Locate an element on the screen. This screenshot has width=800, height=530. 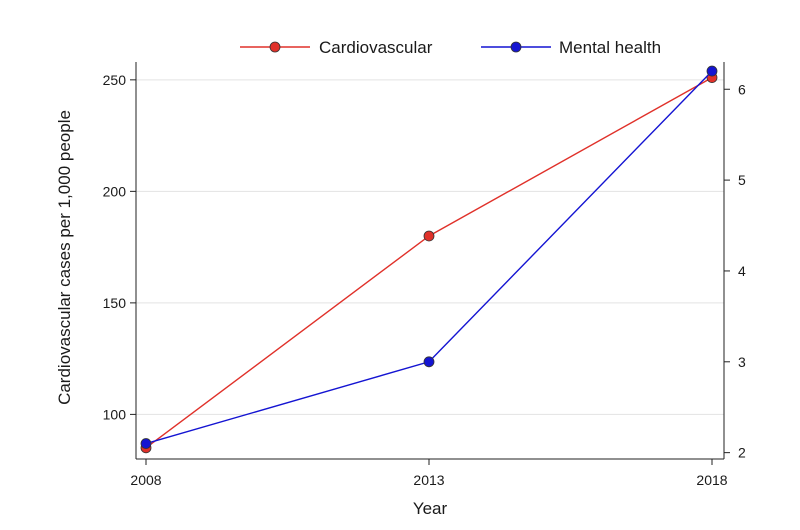
y-tick-label-right: 3 is located at coordinates (742, 362).